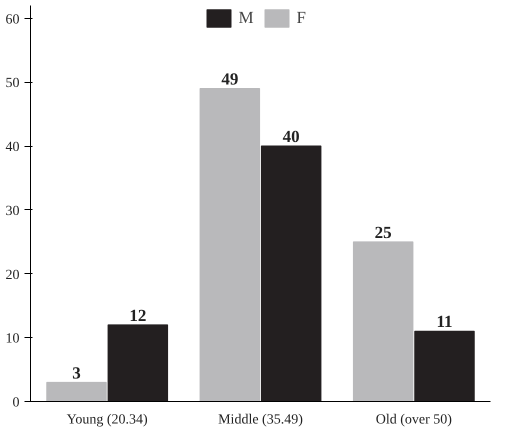  I want to click on y-tick-label: 0, so click(16, 403).